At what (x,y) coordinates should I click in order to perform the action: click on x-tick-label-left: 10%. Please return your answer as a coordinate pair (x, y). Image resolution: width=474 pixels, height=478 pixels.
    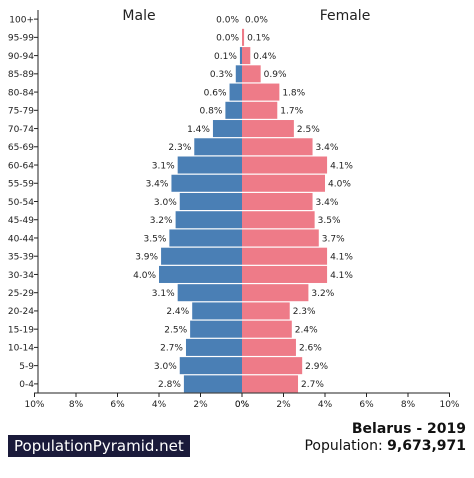
    Looking at the image, I should click on (34, 405).